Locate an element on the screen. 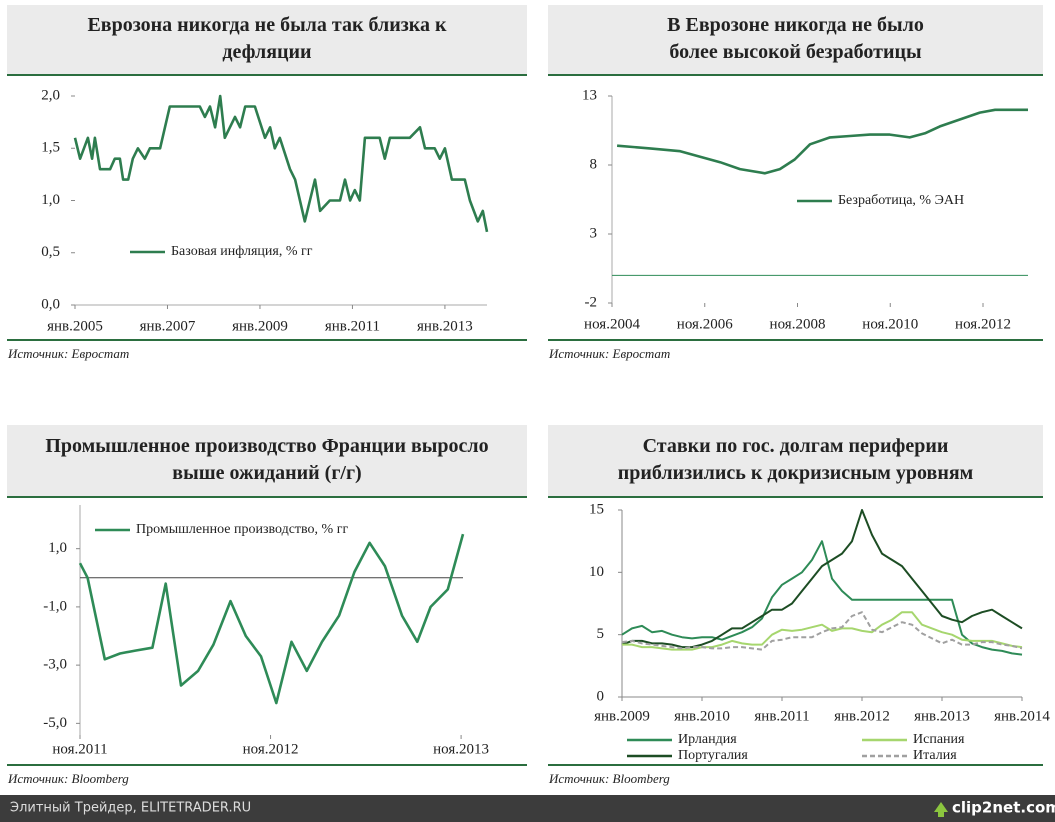 This screenshot has width=1055, height=822. x-tick-label: янв.2005 is located at coordinates (75, 326).